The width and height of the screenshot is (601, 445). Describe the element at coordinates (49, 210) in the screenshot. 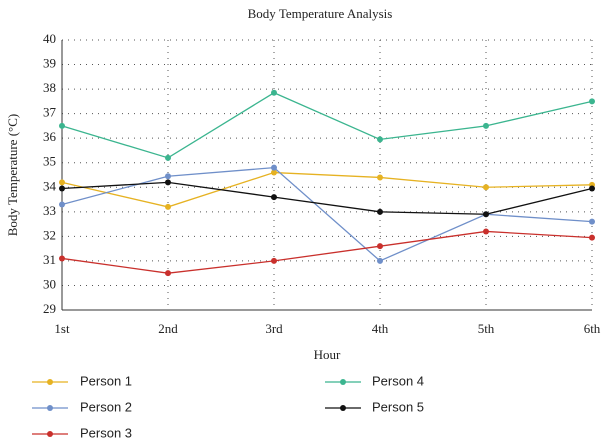

I see `y-tick-label: 33` at that location.